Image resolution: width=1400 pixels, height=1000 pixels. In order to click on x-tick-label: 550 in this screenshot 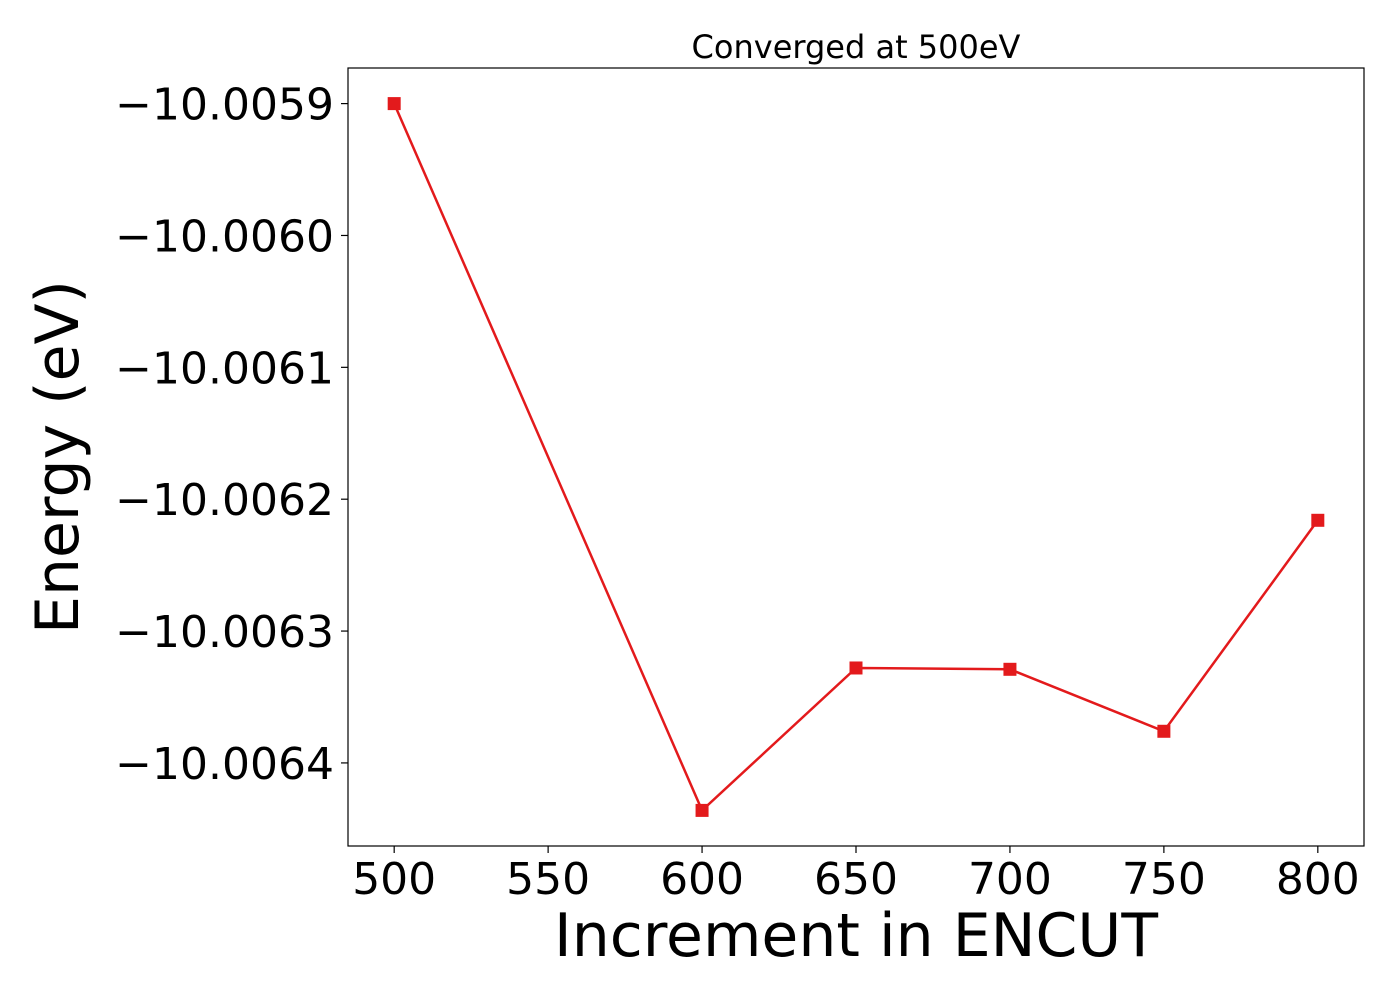, I will do `click(548, 879)`.